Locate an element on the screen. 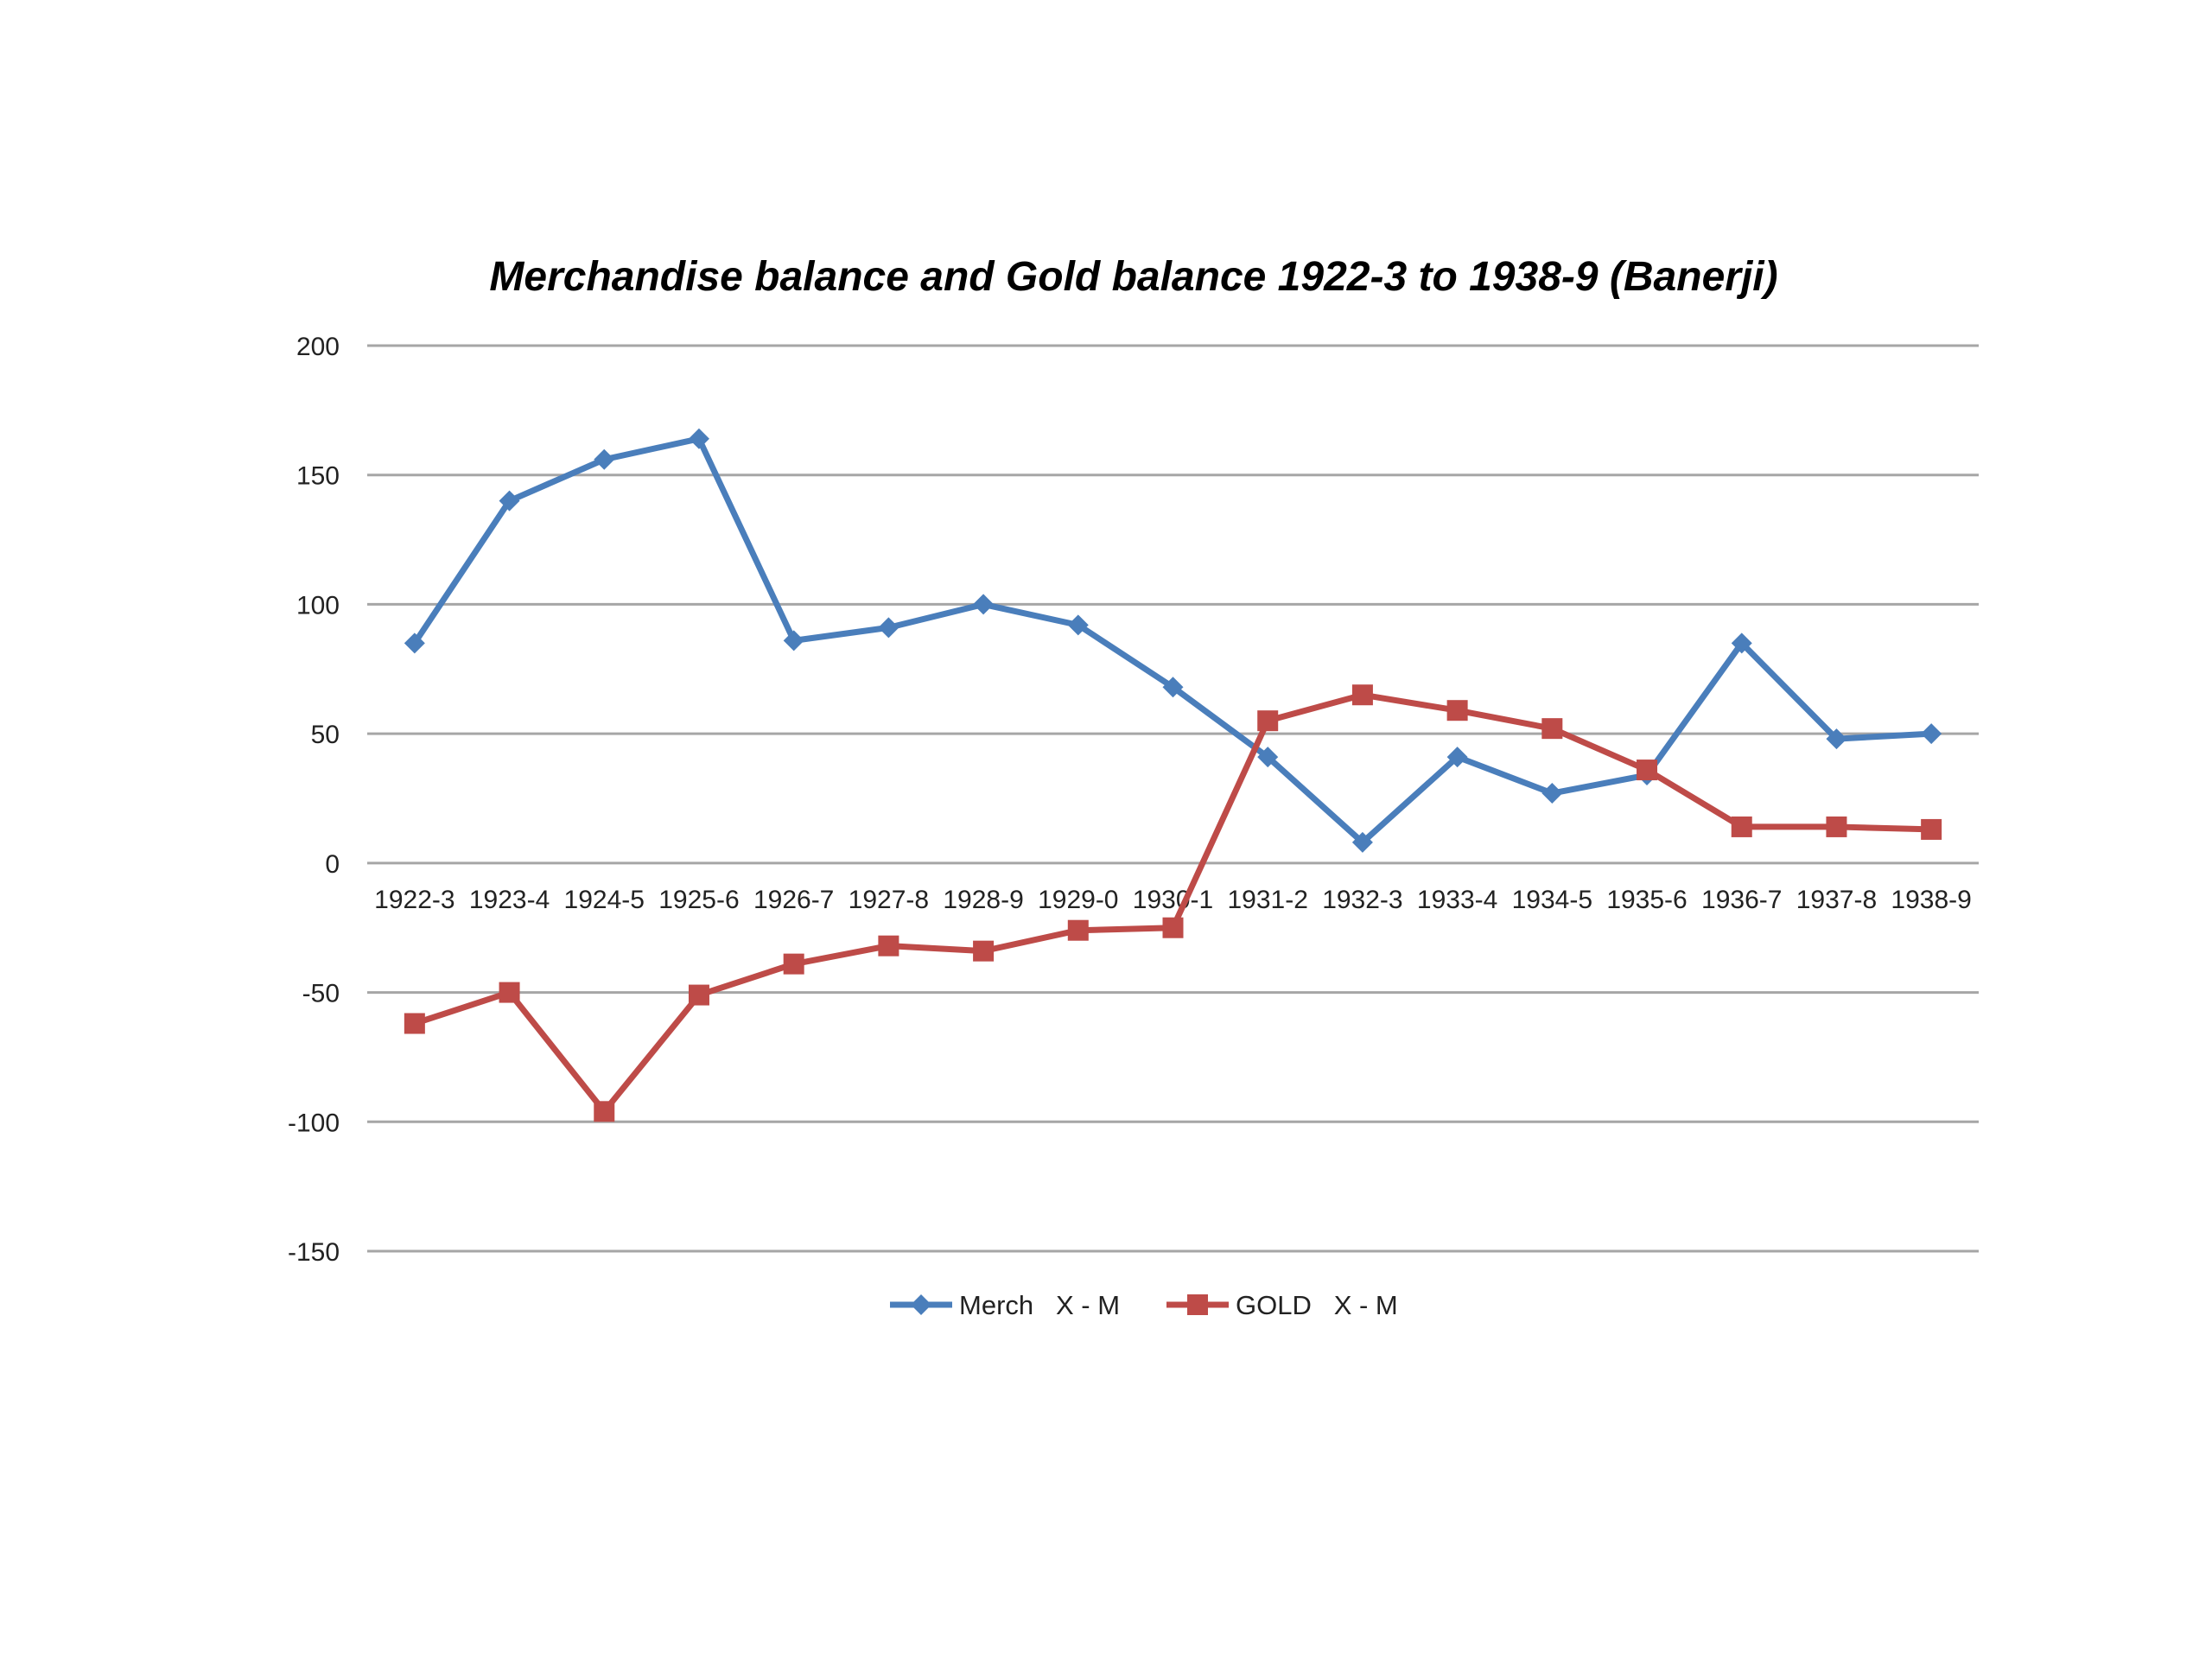 This screenshot has width=2212, height=1659. y-tick-label: -100 is located at coordinates (314, 1123).